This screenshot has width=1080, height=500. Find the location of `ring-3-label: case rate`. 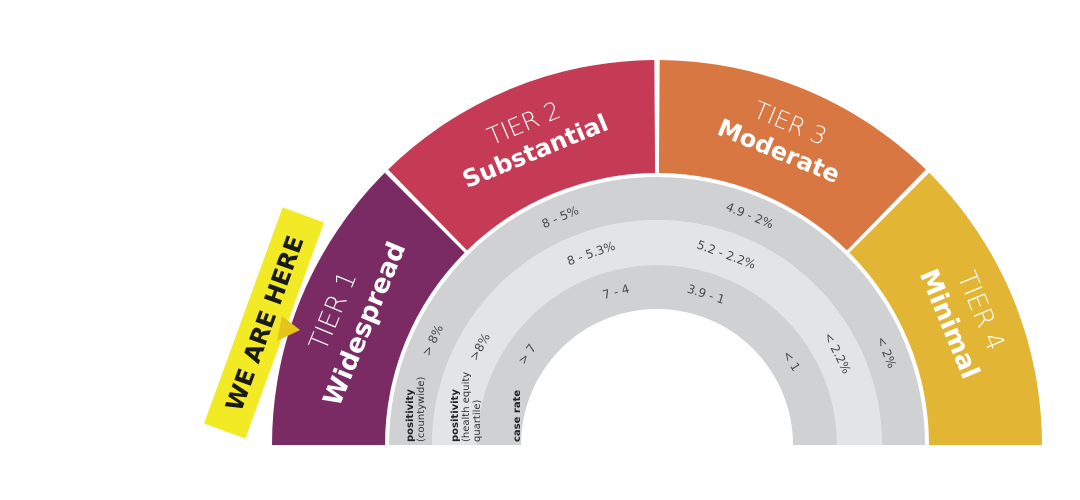

ring-3-label: case rate is located at coordinates (517, 416).